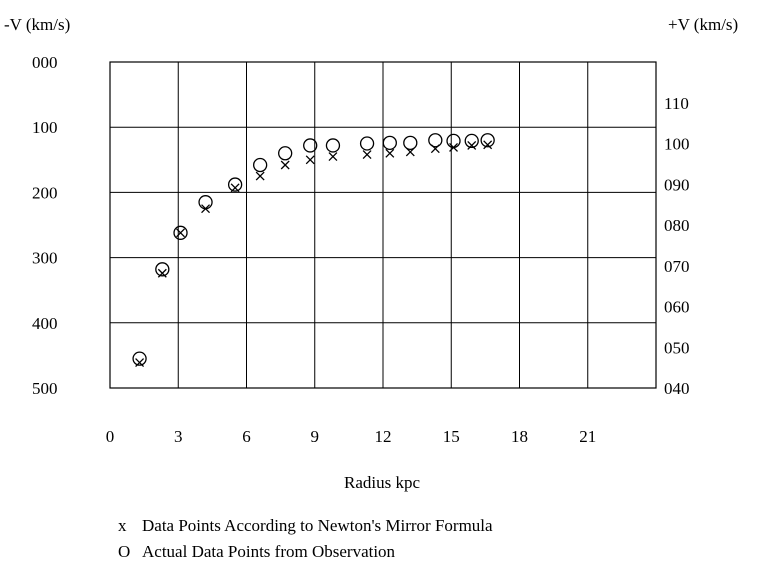 Image resolution: width=780 pixels, height=576 pixels. I want to click on legend-text-observation: Actual Data Points from Observation, so click(269, 551).